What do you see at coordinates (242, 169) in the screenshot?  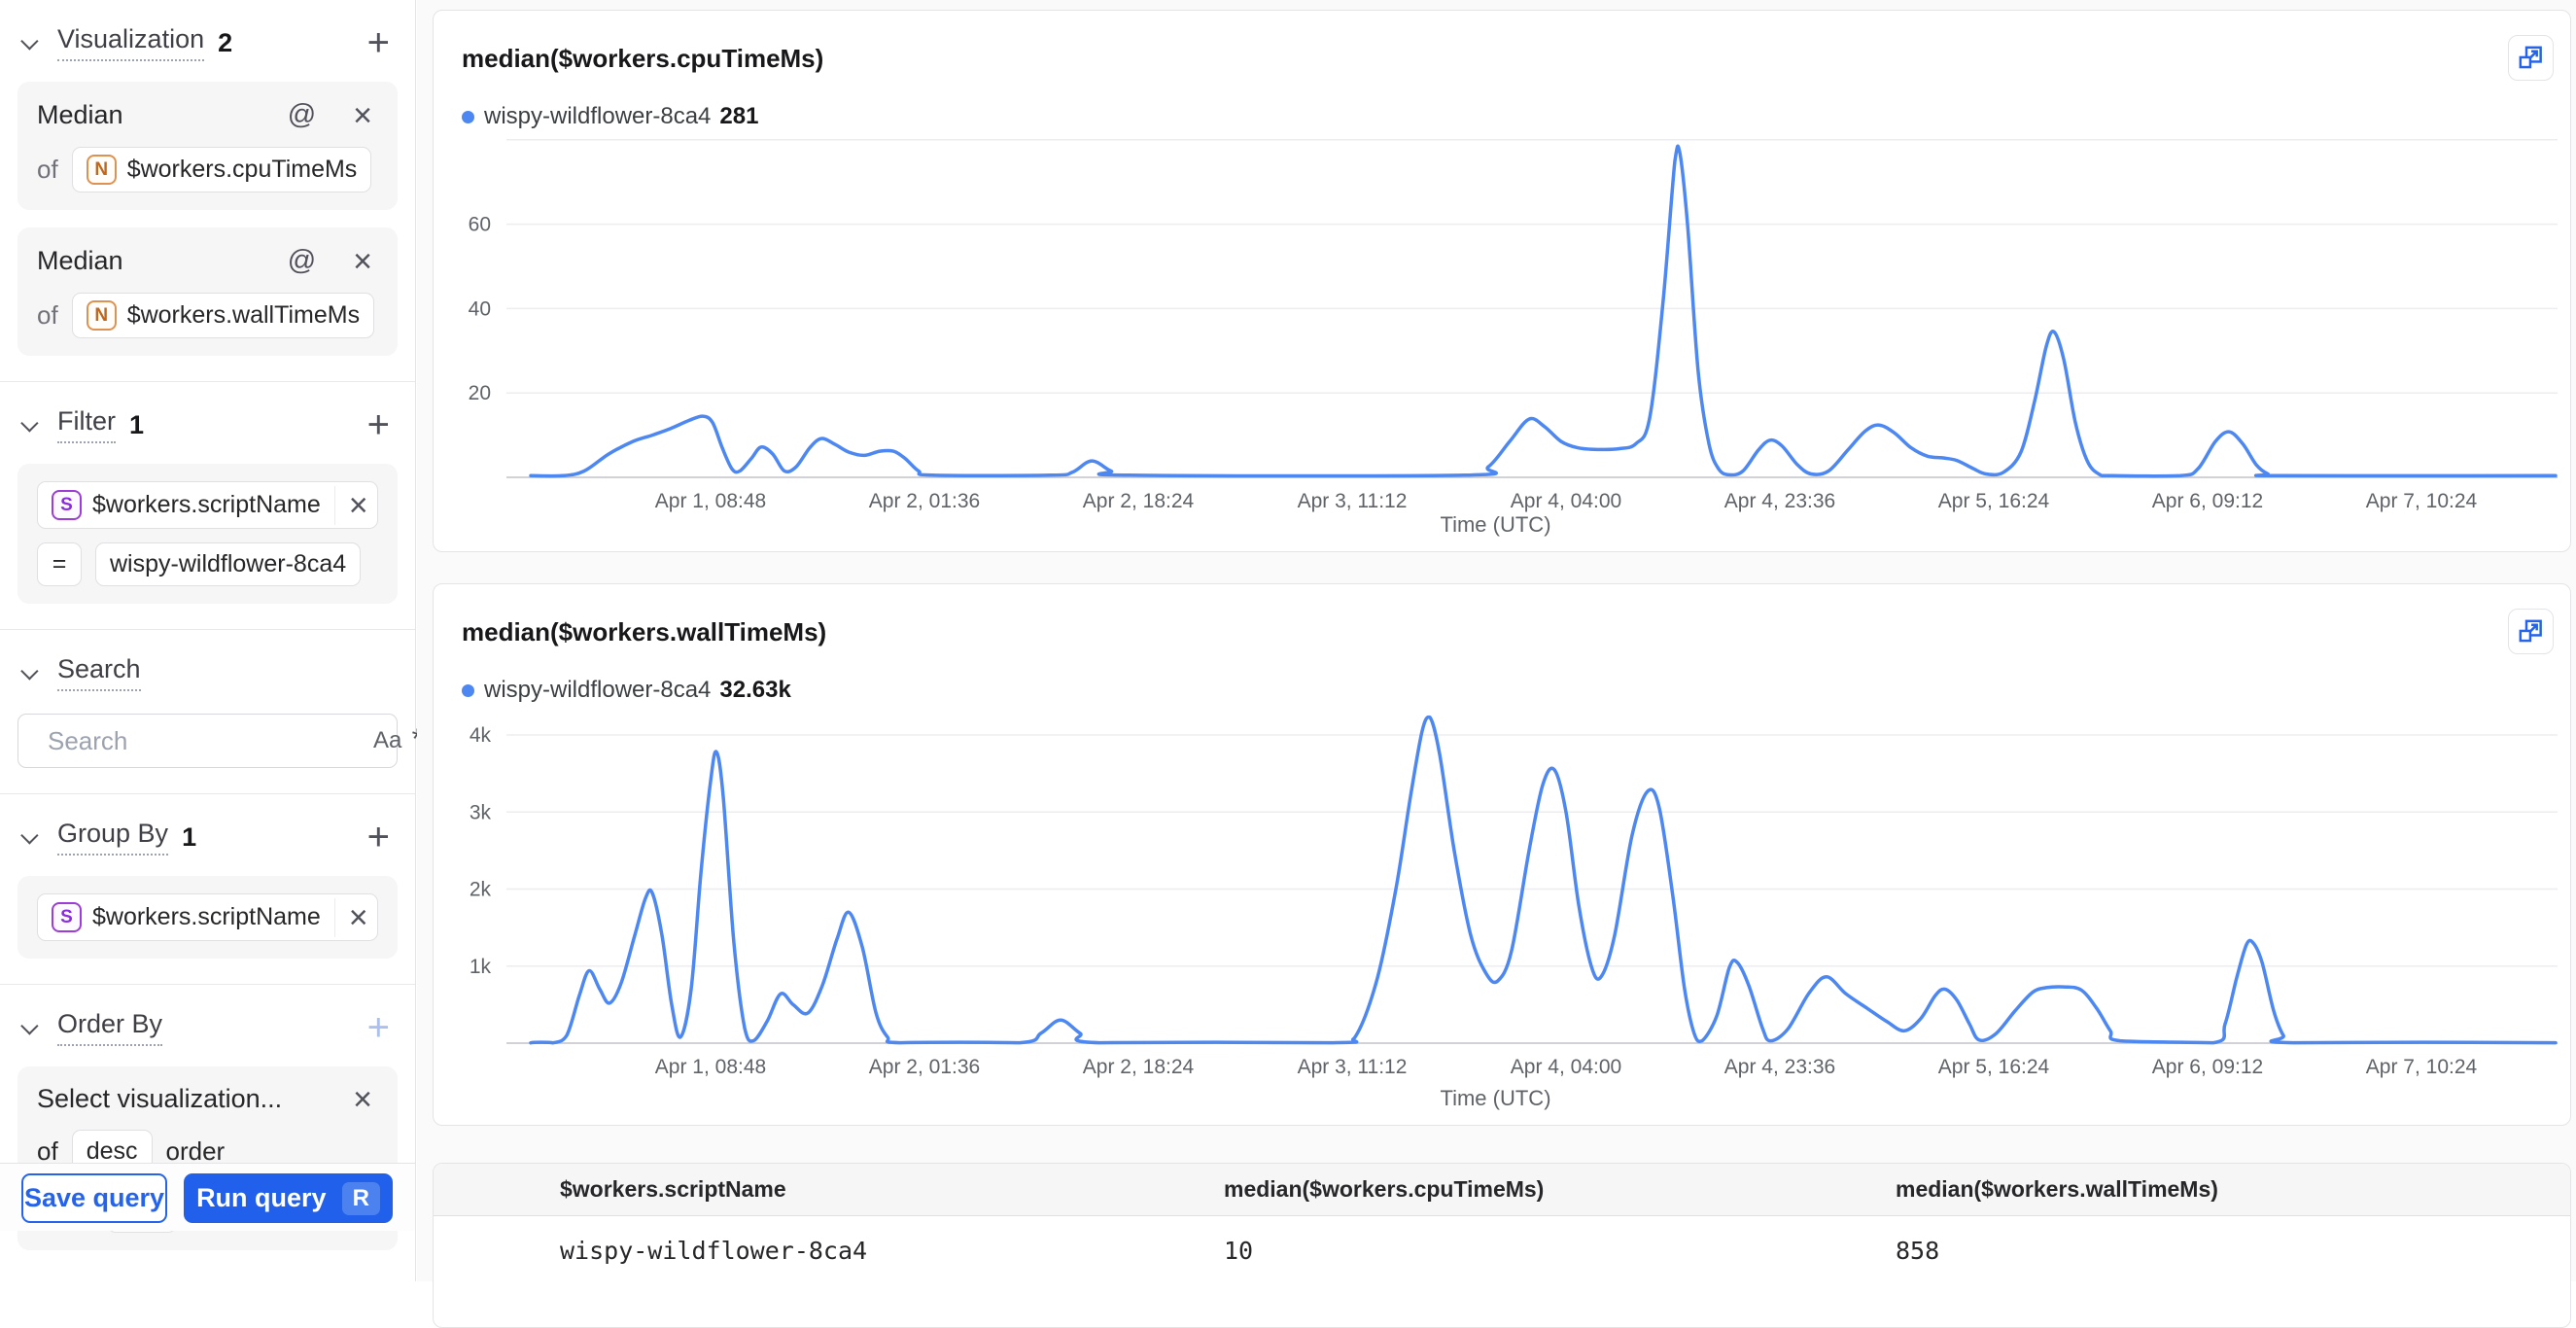 I see `field-name: $workers.cpuTimeMs` at bounding box center [242, 169].